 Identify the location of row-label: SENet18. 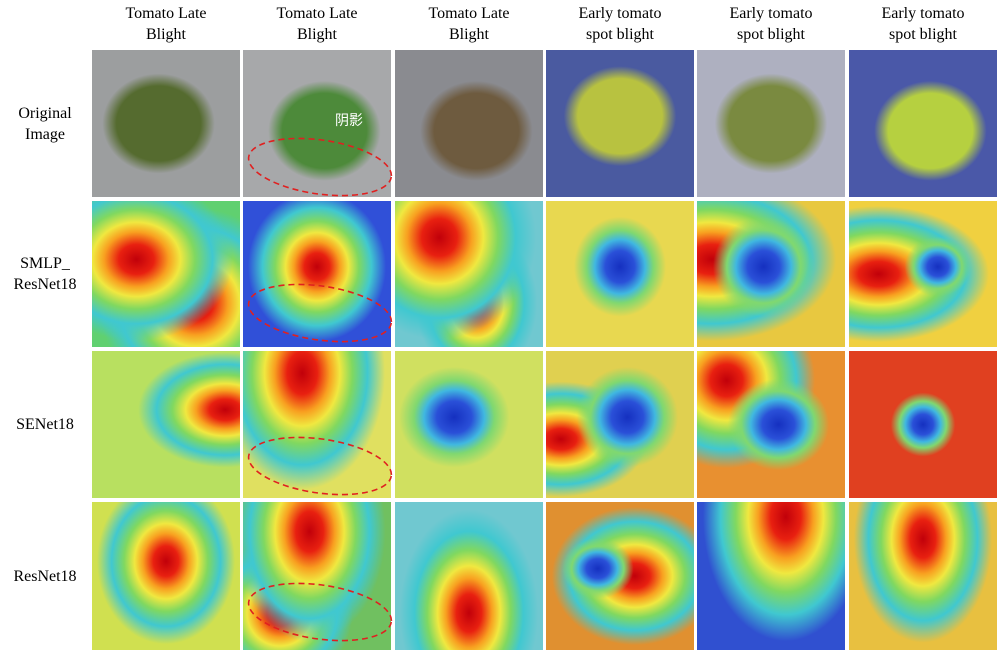
(45, 424).